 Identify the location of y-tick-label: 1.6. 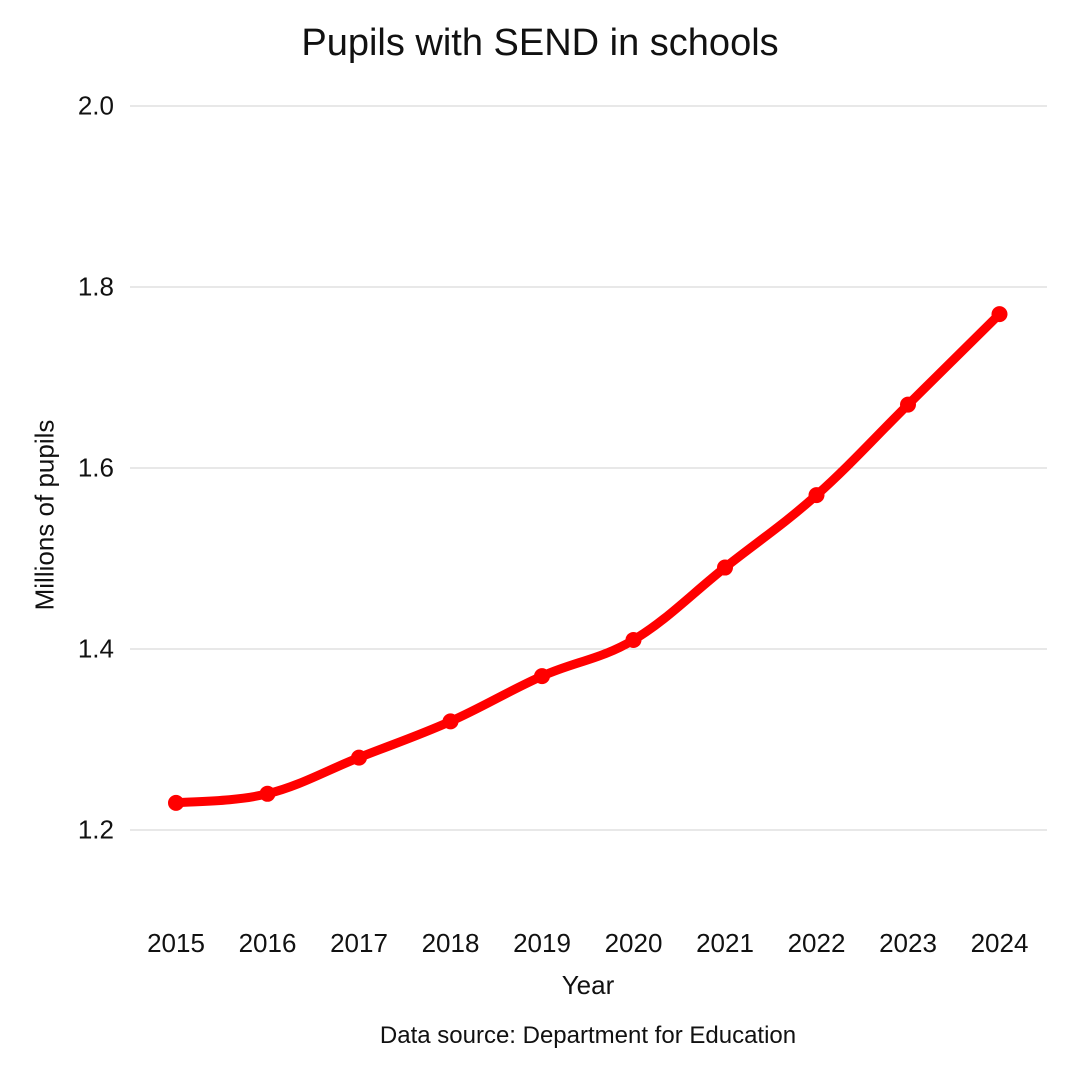
(95, 467).